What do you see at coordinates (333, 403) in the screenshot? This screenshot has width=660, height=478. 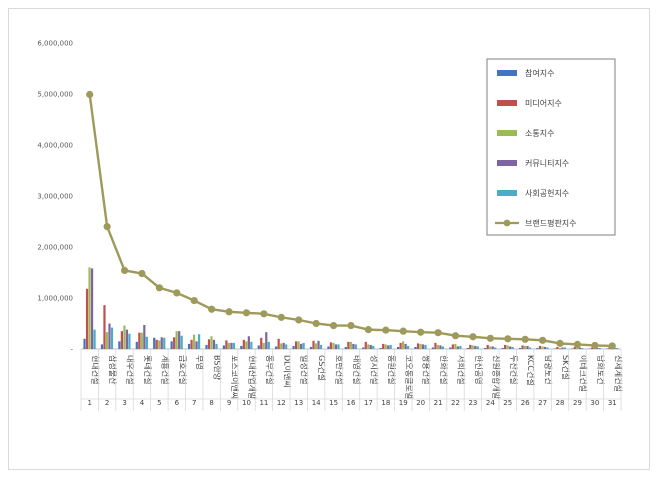 I see `rank-label: 15` at bounding box center [333, 403].